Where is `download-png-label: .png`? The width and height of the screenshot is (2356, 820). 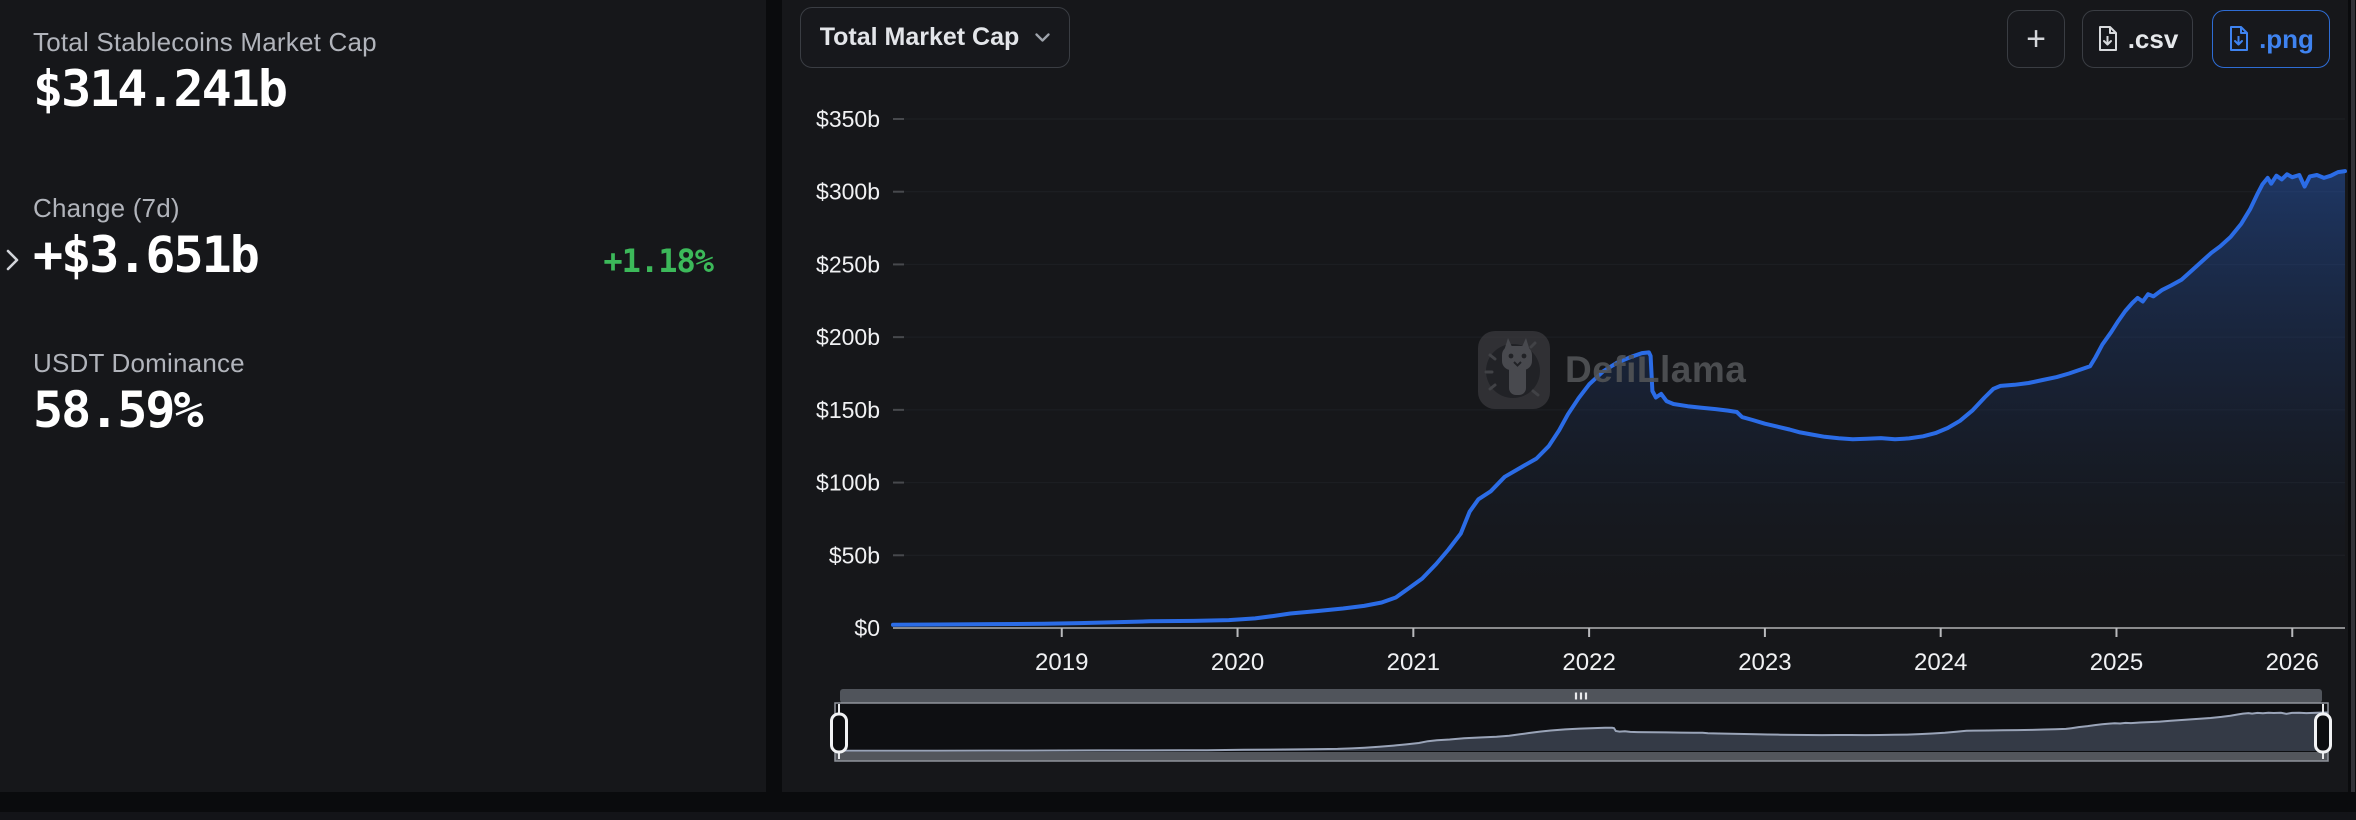
download-png-label: .png is located at coordinates (2286, 38).